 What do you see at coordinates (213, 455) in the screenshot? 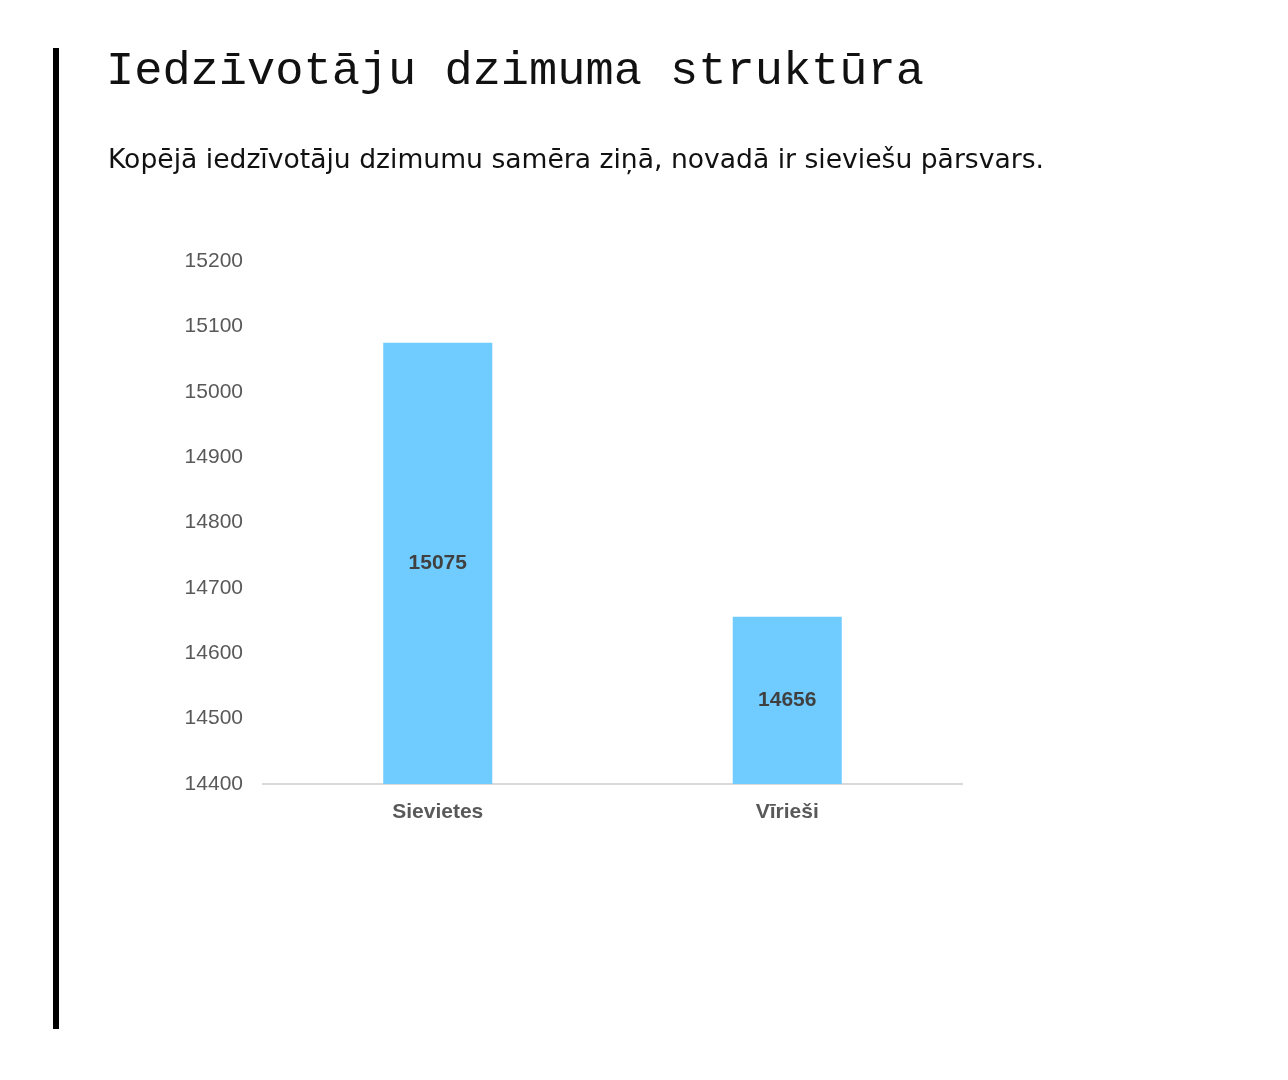
I see `y-tick-label: 14900` at bounding box center [213, 455].